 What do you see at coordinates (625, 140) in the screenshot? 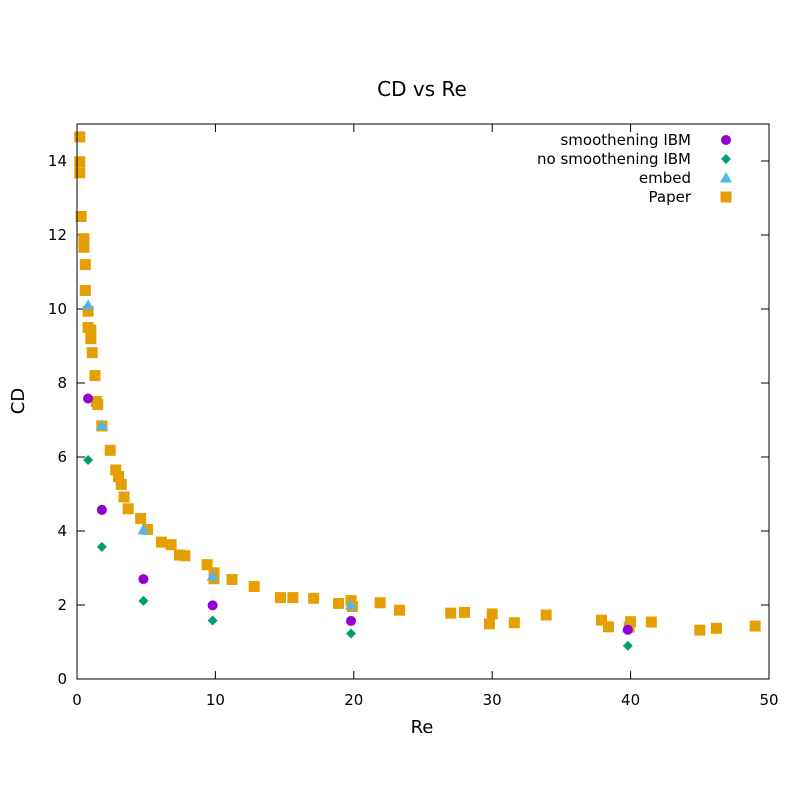
I see `legend-label: smoothening IBM` at bounding box center [625, 140].